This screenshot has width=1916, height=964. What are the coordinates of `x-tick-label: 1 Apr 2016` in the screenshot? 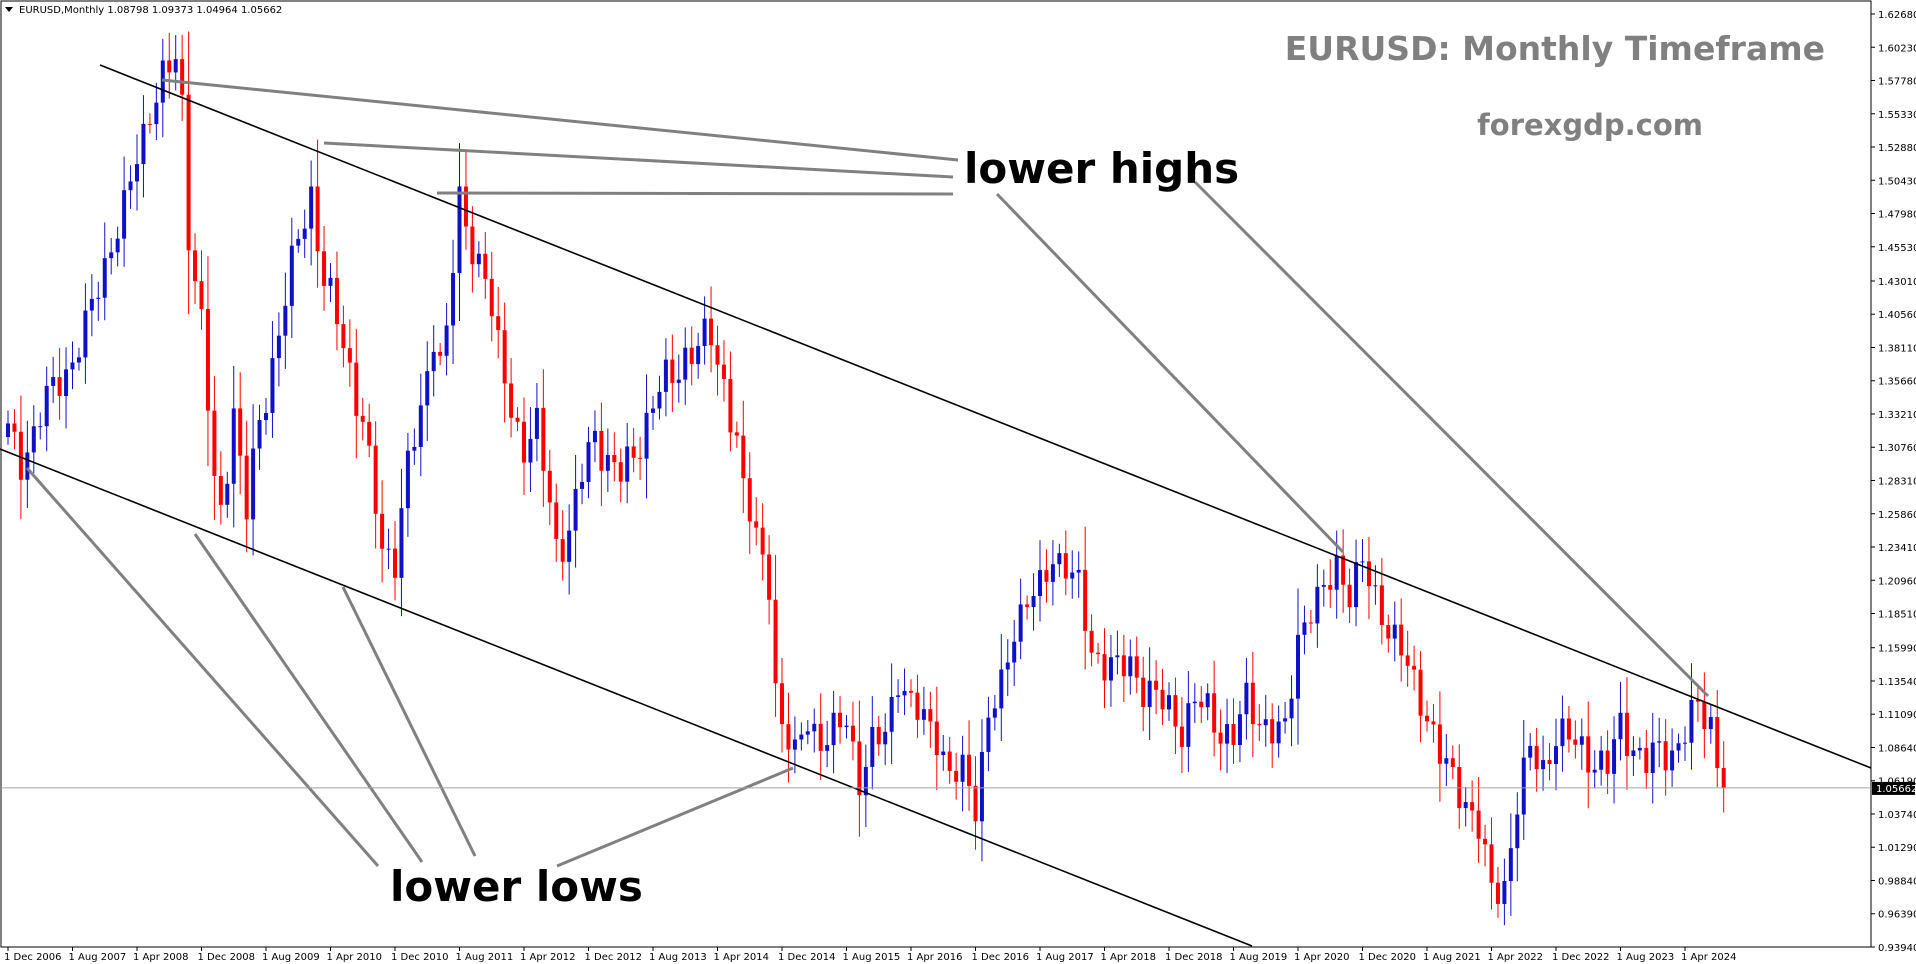 It's located at (934, 957).